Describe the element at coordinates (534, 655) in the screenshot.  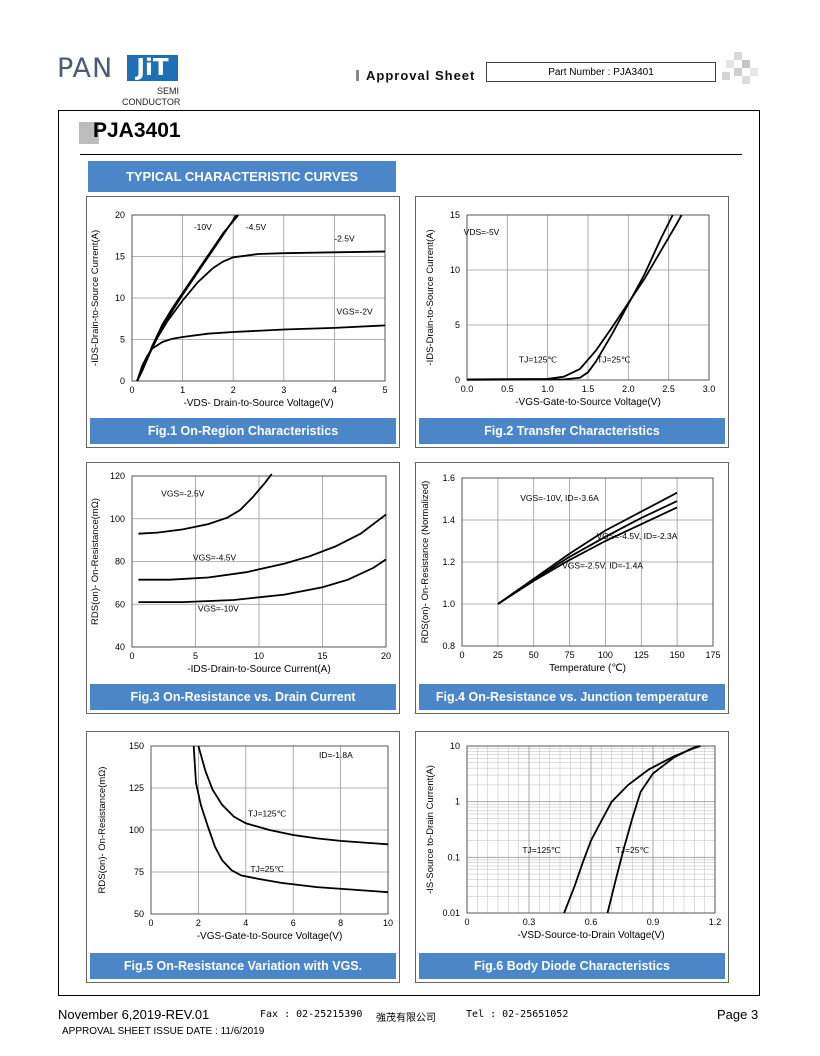
I see `x-tick-label: 50` at that location.